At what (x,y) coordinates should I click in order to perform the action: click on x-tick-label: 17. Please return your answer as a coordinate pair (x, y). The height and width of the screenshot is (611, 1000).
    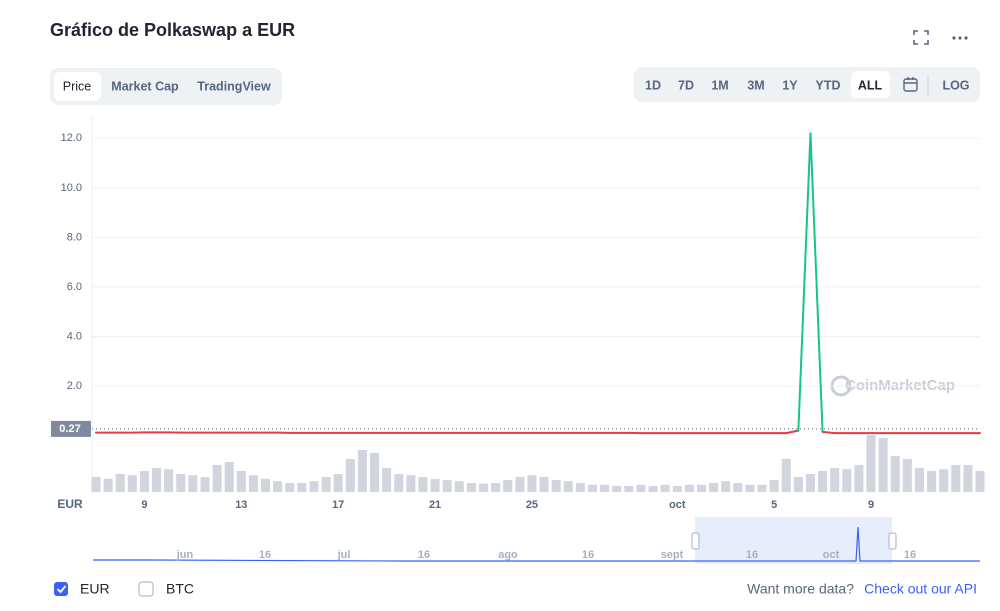
    Looking at the image, I should click on (338, 505).